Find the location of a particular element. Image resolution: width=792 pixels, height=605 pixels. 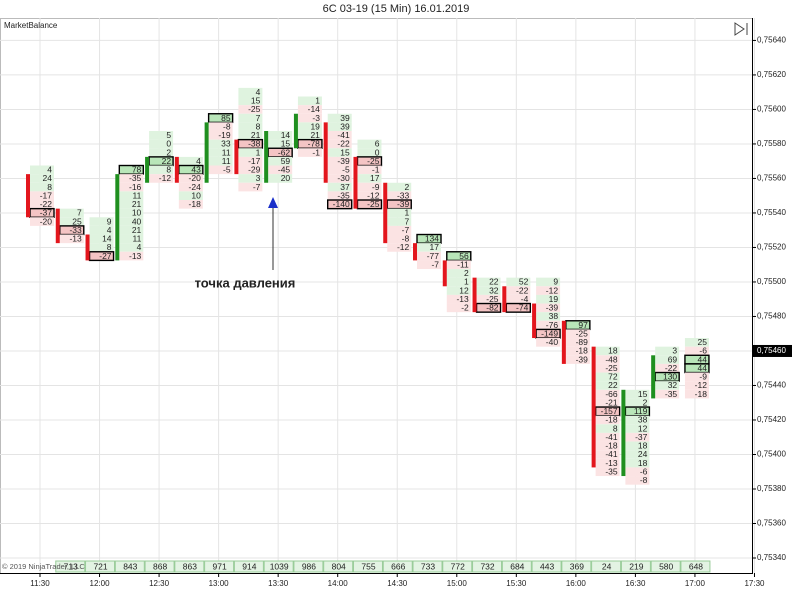

volume-value: 733 is located at coordinates (428, 566).